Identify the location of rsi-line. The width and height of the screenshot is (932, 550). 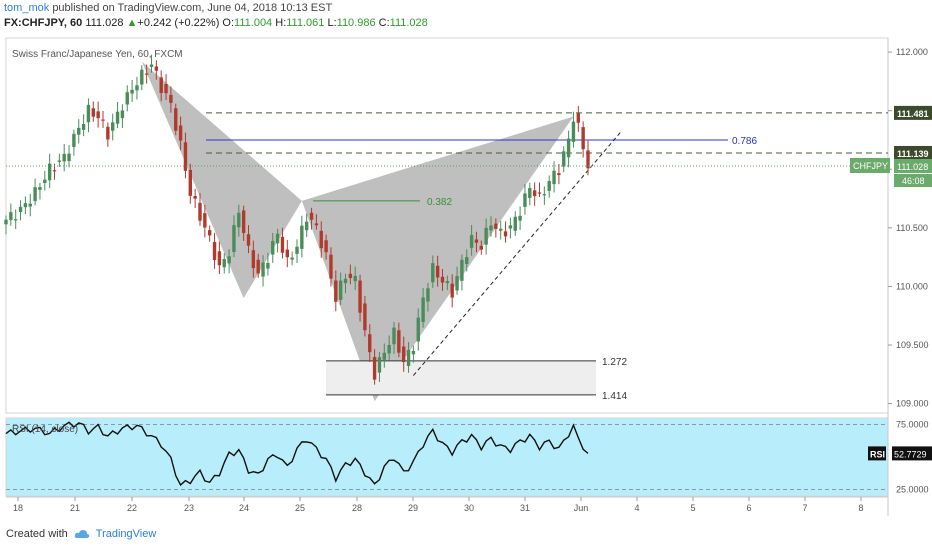
(297, 454).